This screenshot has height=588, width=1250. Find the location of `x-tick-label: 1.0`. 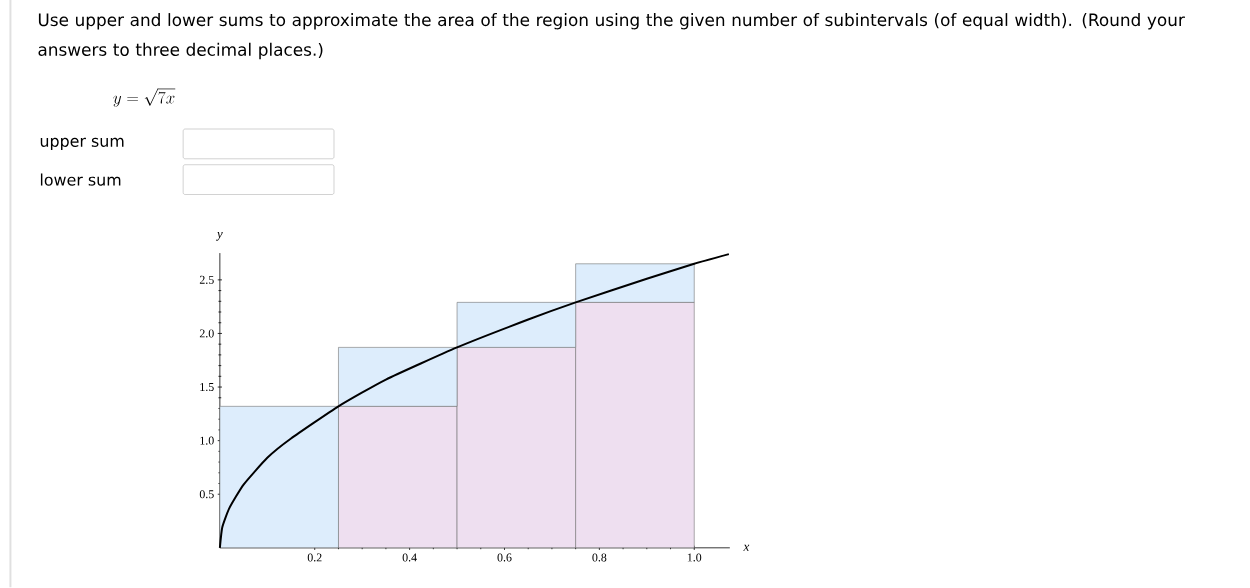

x-tick-label: 1.0 is located at coordinates (694, 557).